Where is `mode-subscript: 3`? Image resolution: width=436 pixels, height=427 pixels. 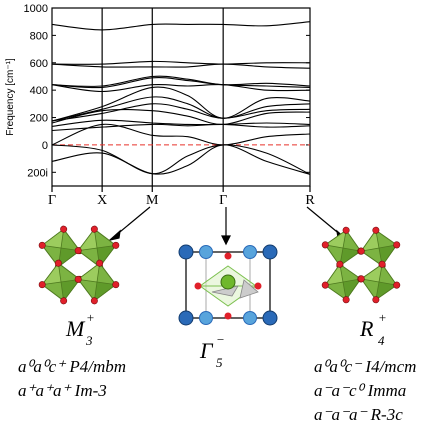
mode-subscript: 3 is located at coordinates (89, 340).